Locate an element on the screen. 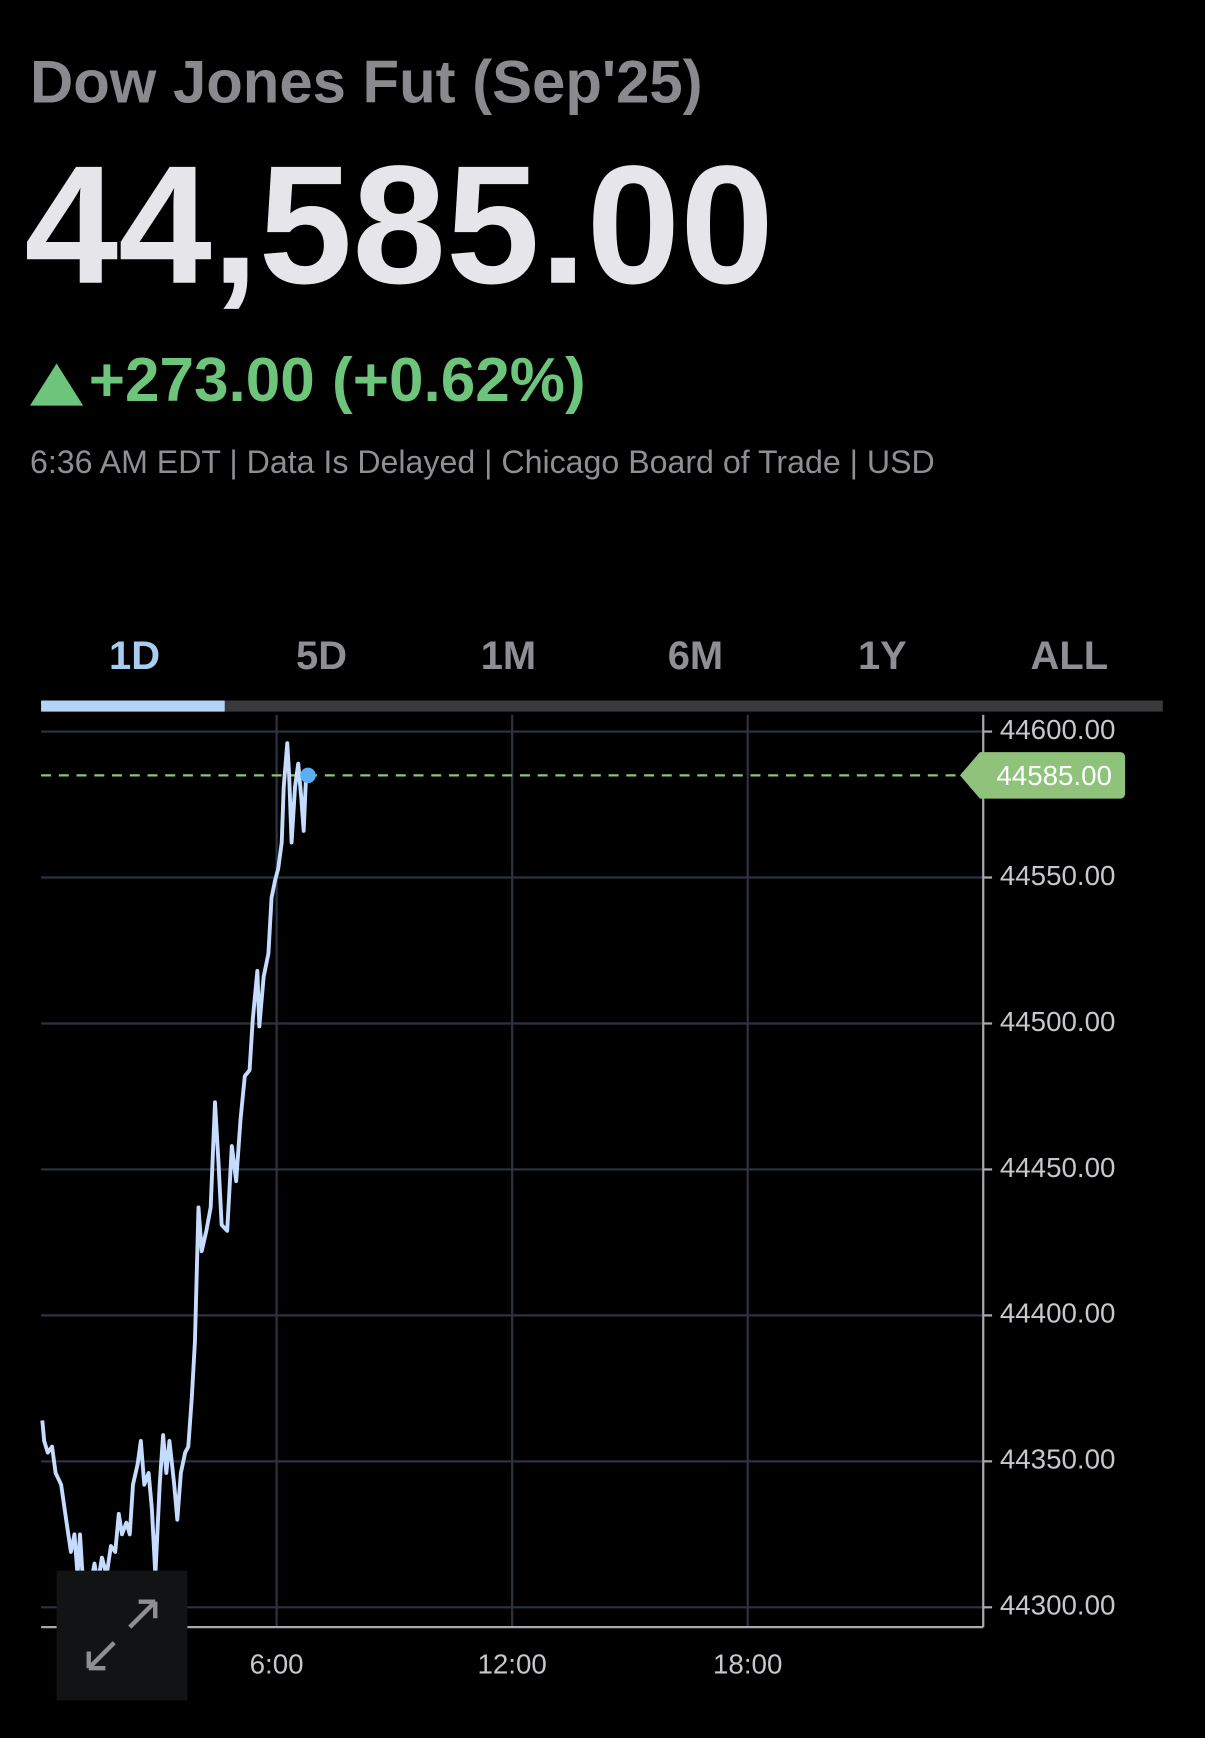 This screenshot has width=1205, height=1738. expand-button is located at coordinates (122, 1635).